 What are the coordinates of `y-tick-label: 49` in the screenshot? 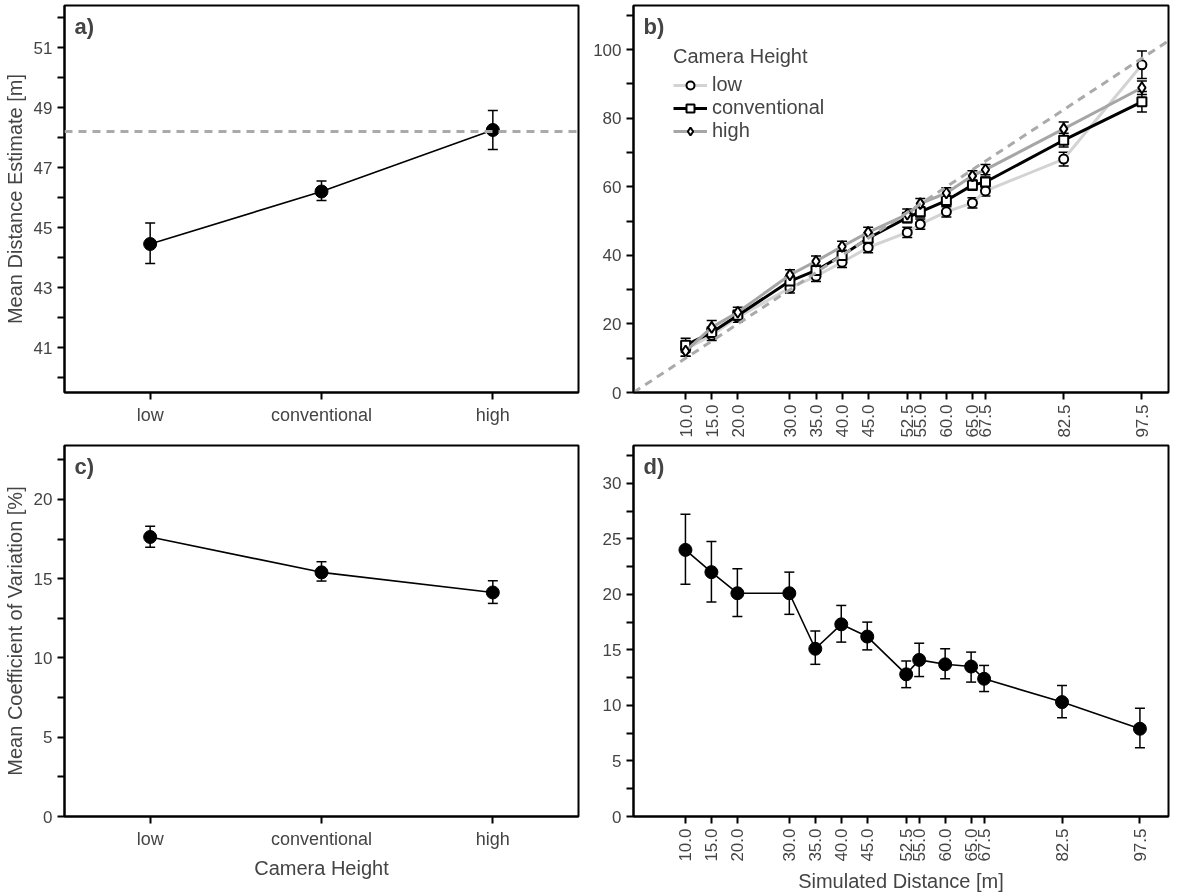 It's located at (43, 108).